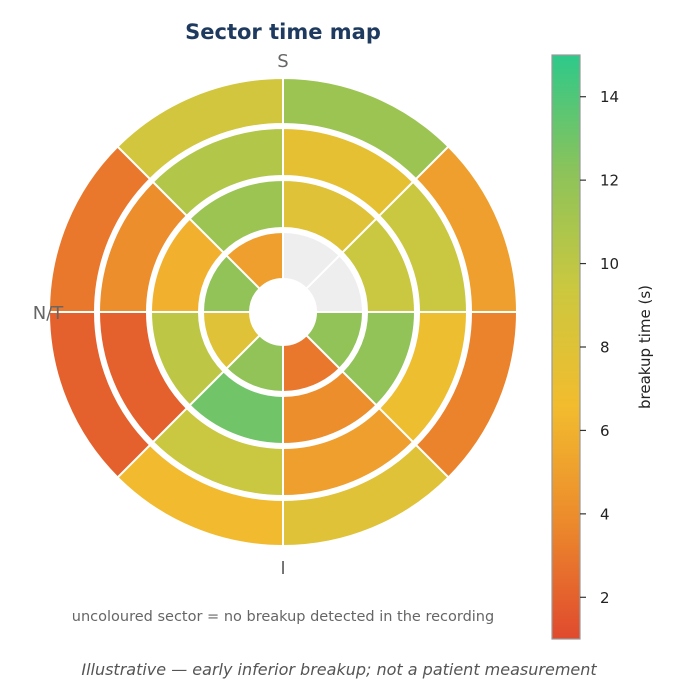 The image size is (675, 699). What do you see at coordinates (605, 514) in the screenshot?
I see `colorbar-tick-label: 4` at bounding box center [605, 514].